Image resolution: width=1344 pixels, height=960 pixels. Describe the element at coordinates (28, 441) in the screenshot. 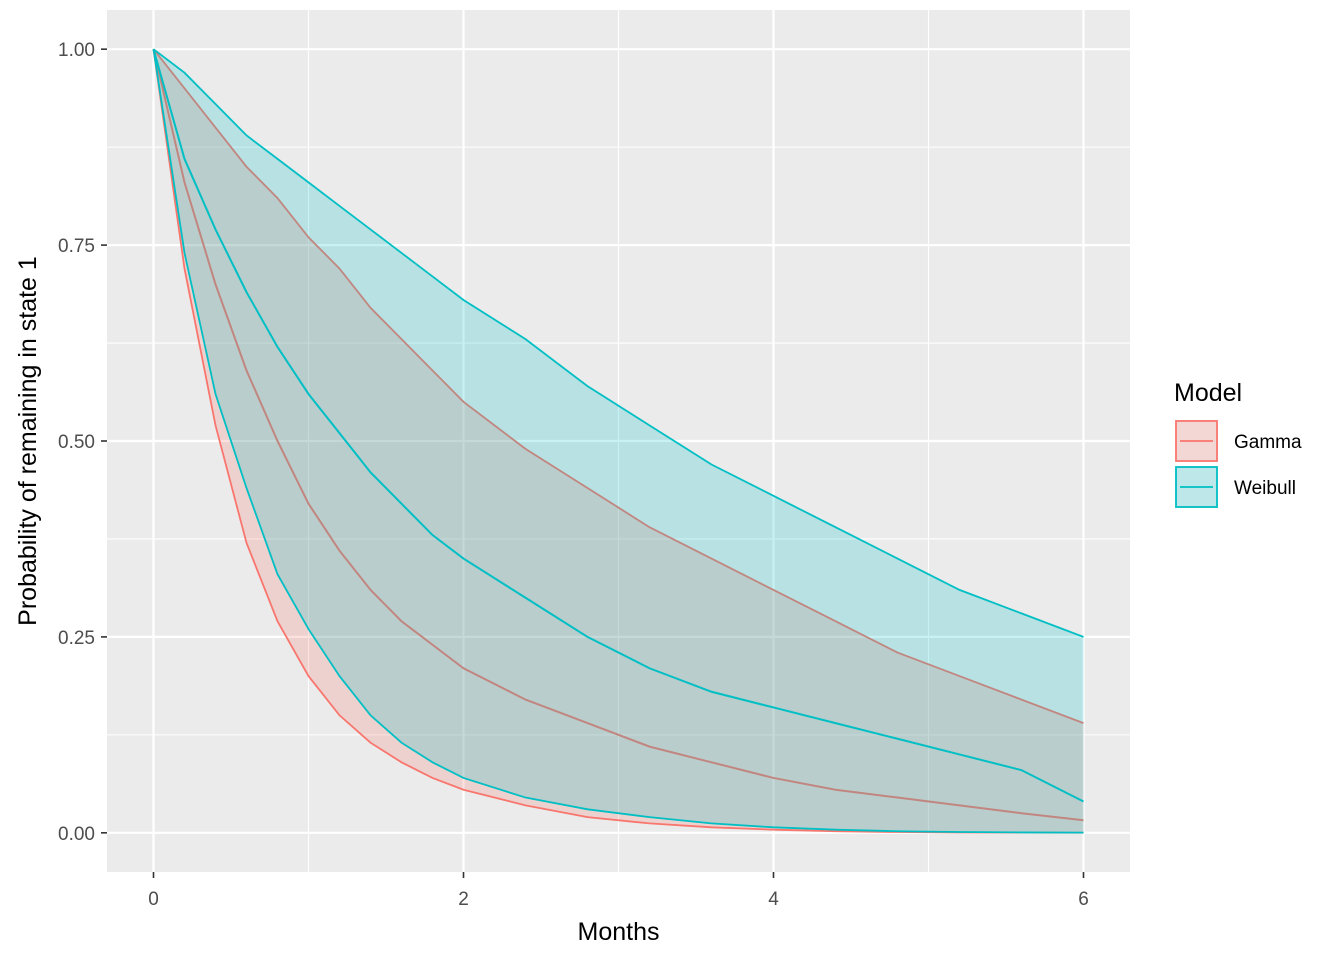

I see `y-axis-title: Probability of remaining in state 1` at that location.